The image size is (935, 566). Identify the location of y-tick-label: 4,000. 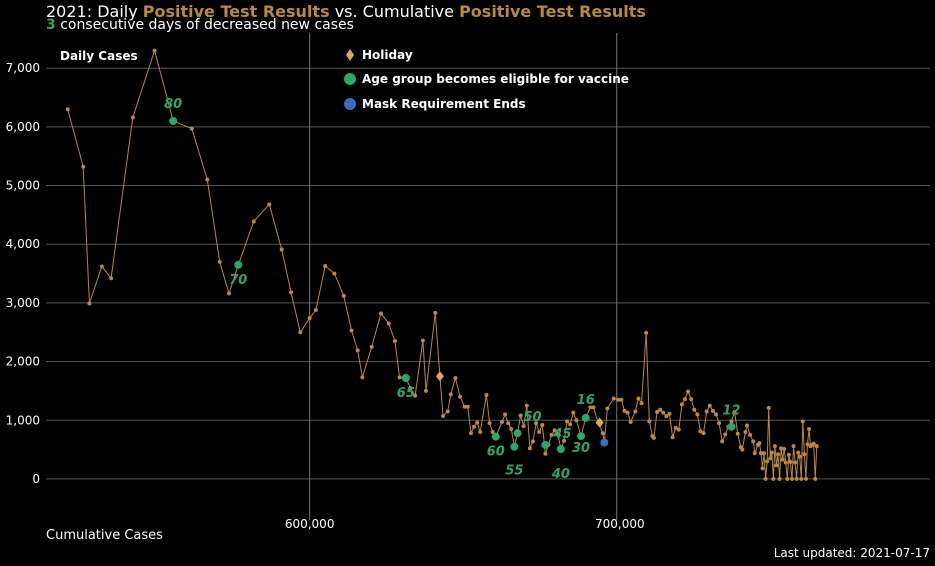
(23, 244).